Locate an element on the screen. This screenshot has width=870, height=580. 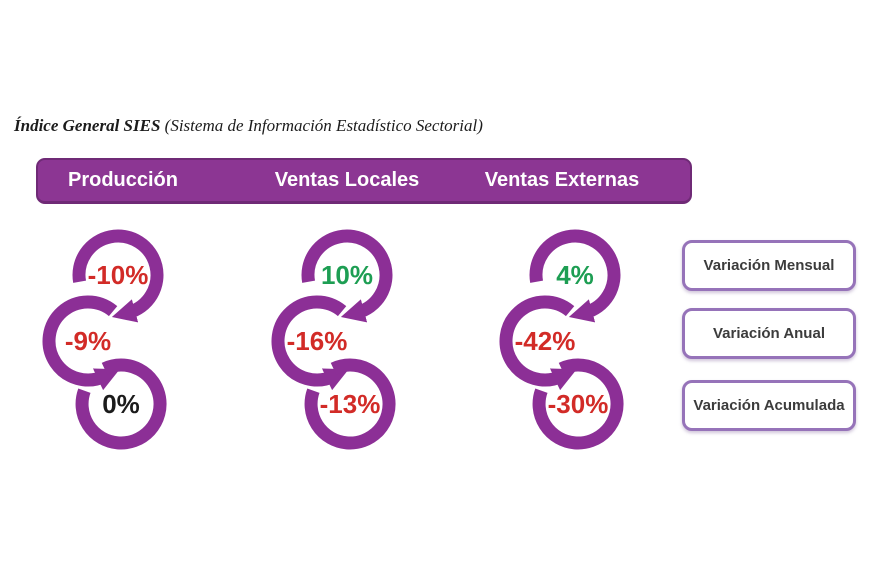
cycle-column-produccion: -10% -9% 0% is located at coordinates (104, 339).